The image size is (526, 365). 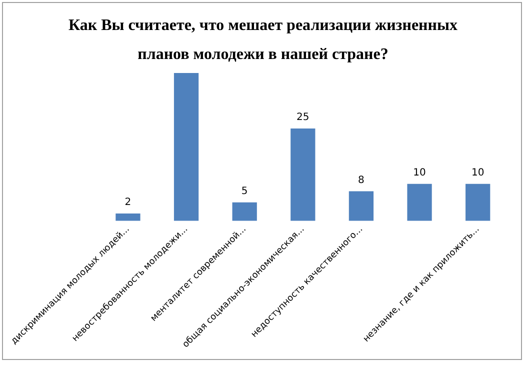 I want to click on data-label: 2, so click(x=128, y=202).